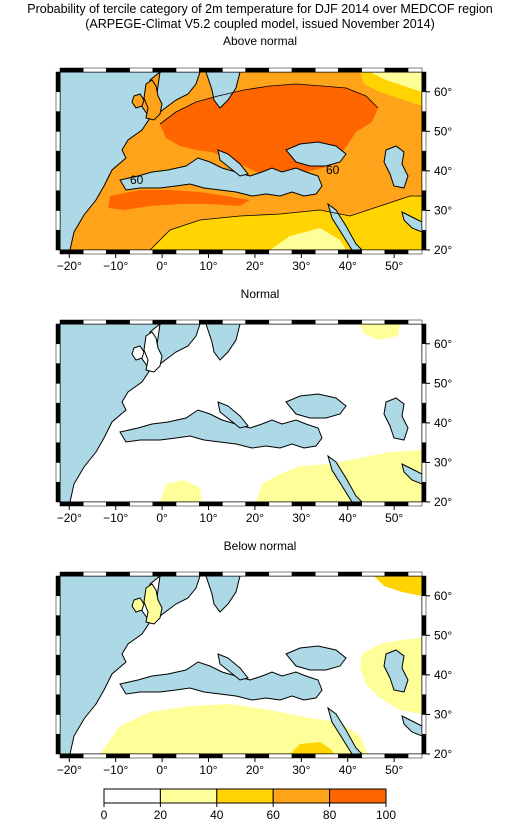 The height and width of the screenshot is (824, 520). Describe the element at coordinates (386, 815) in the screenshot. I see `colorbar-tick-label: 100` at that location.